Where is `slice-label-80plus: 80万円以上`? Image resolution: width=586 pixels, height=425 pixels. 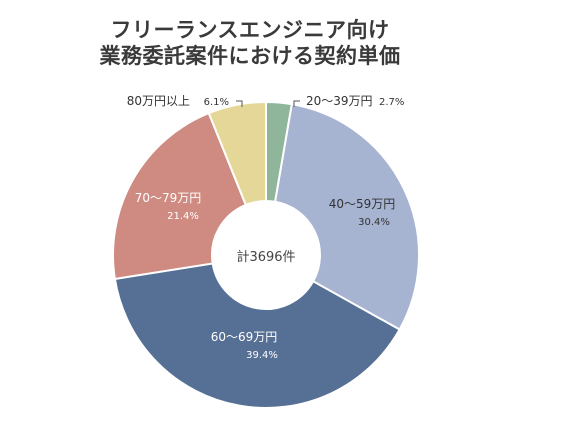
slice-label-80plus: 80万円以上 is located at coordinates (158, 101).